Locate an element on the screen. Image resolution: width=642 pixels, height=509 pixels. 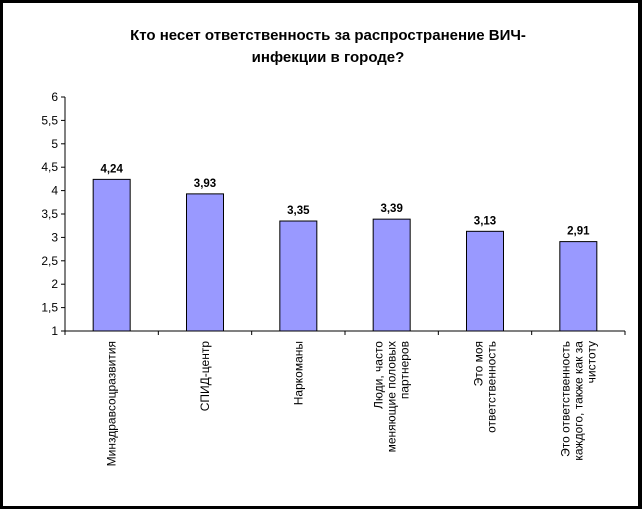
y-tick-label: 2 is located at coordinates (54, 284).